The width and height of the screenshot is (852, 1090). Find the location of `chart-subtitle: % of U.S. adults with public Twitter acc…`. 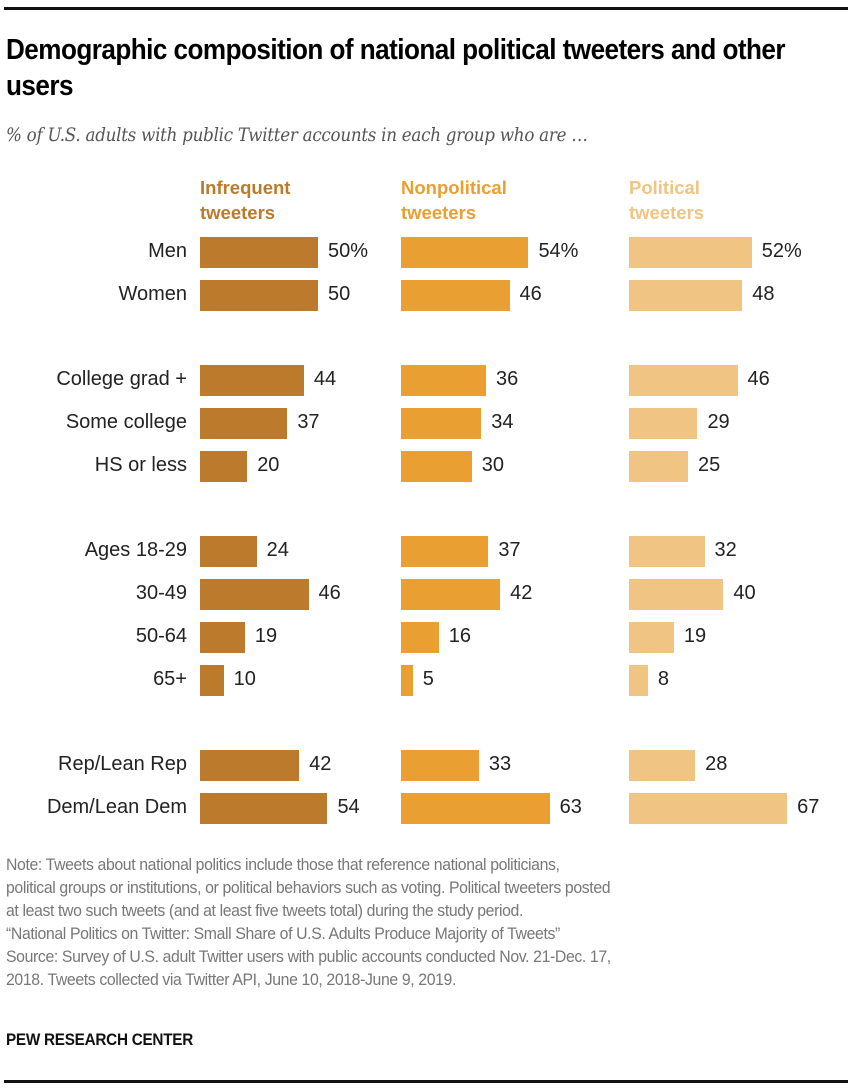

chart-subtitle: % of U.S. adults with public Twitter acc… is located at coordinates (297, 135).